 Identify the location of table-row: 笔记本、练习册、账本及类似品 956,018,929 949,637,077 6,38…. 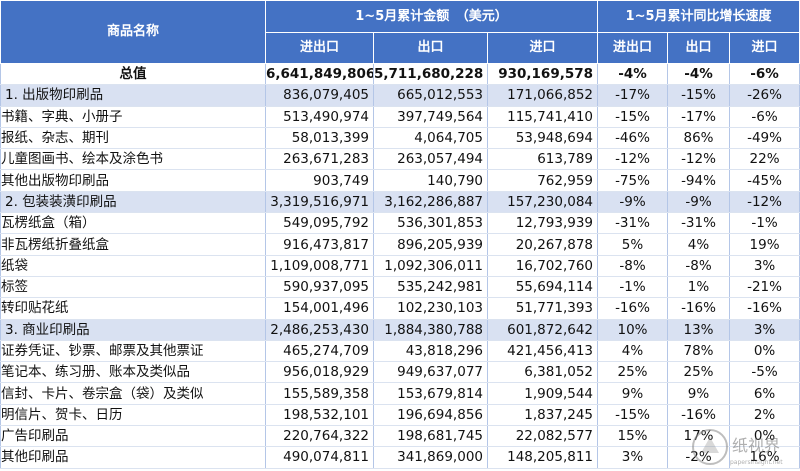
(400, 372).